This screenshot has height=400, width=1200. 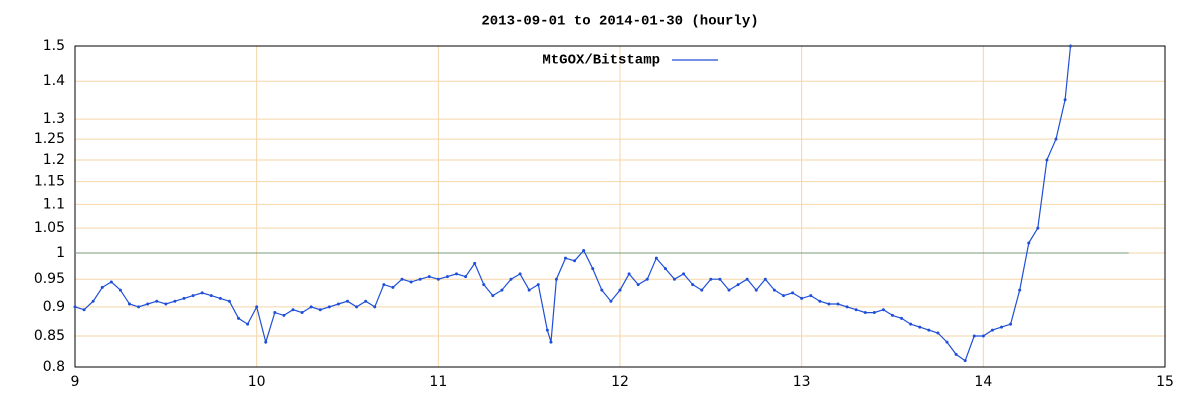 I want to click on x-tick-label: 15, so click(x=1165, y=382).